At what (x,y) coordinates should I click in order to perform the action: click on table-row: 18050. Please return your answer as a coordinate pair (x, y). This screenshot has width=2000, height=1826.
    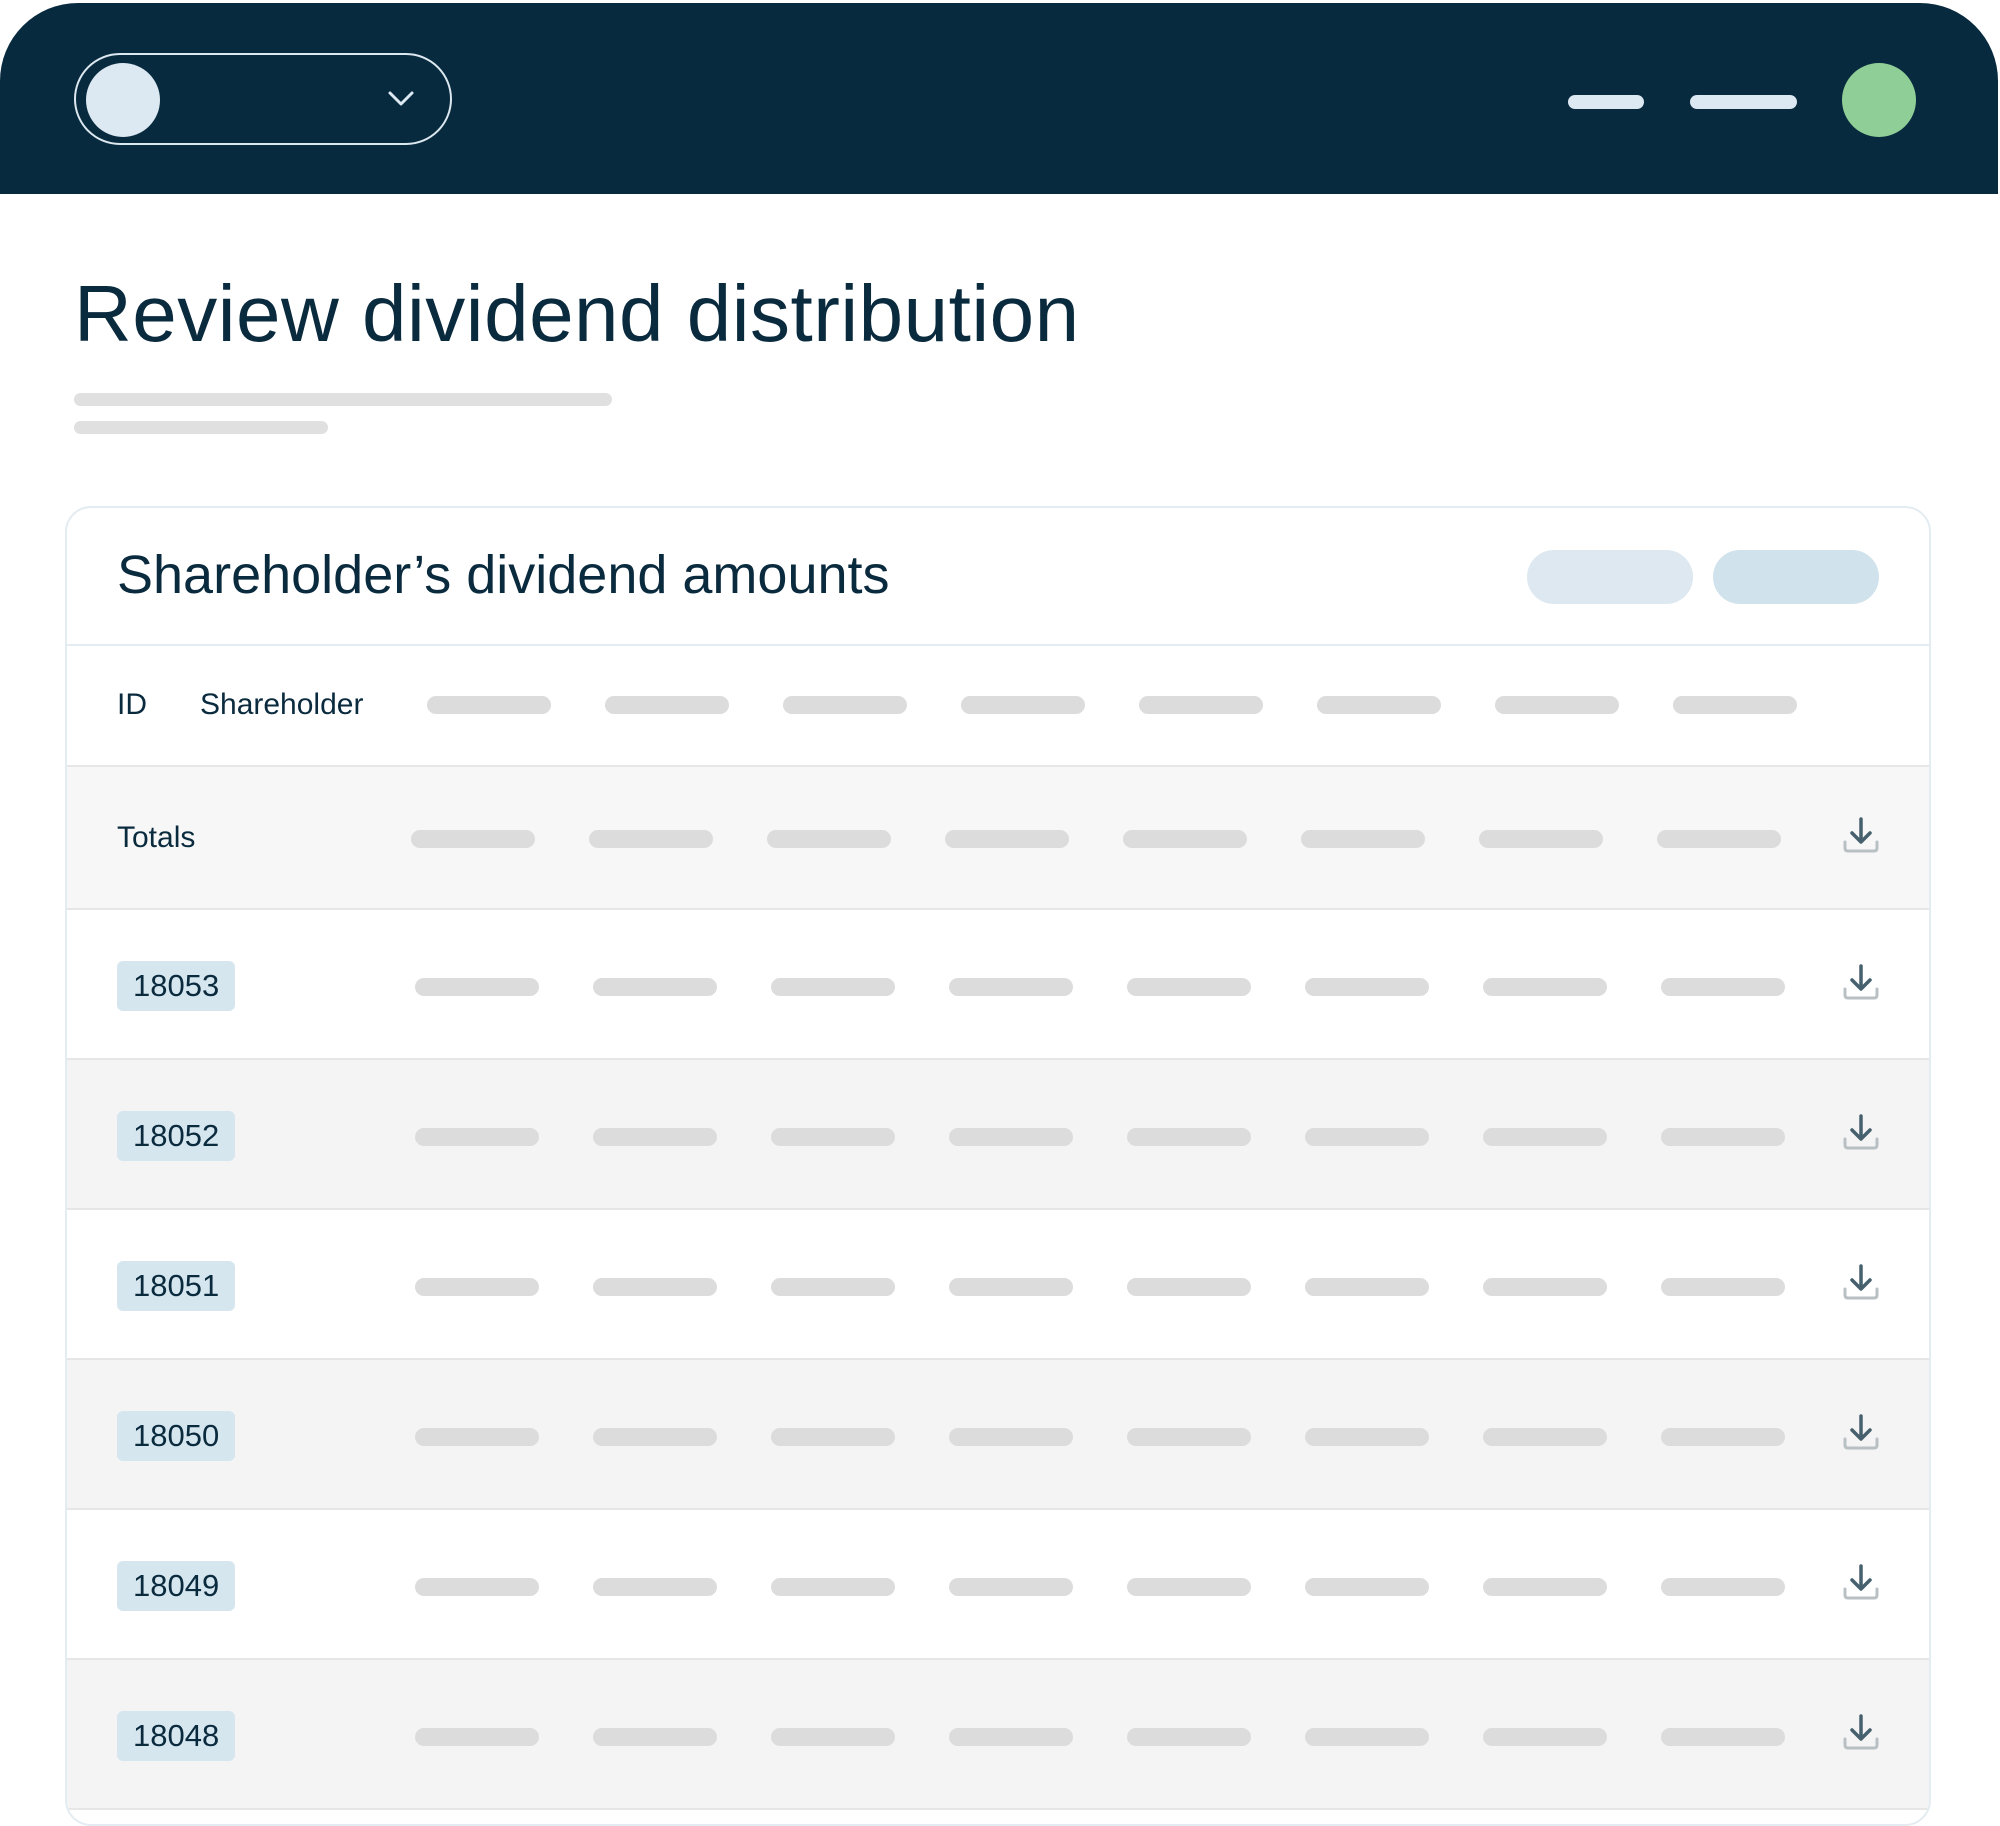
    Looking at the image, I should click on (998, 1435).